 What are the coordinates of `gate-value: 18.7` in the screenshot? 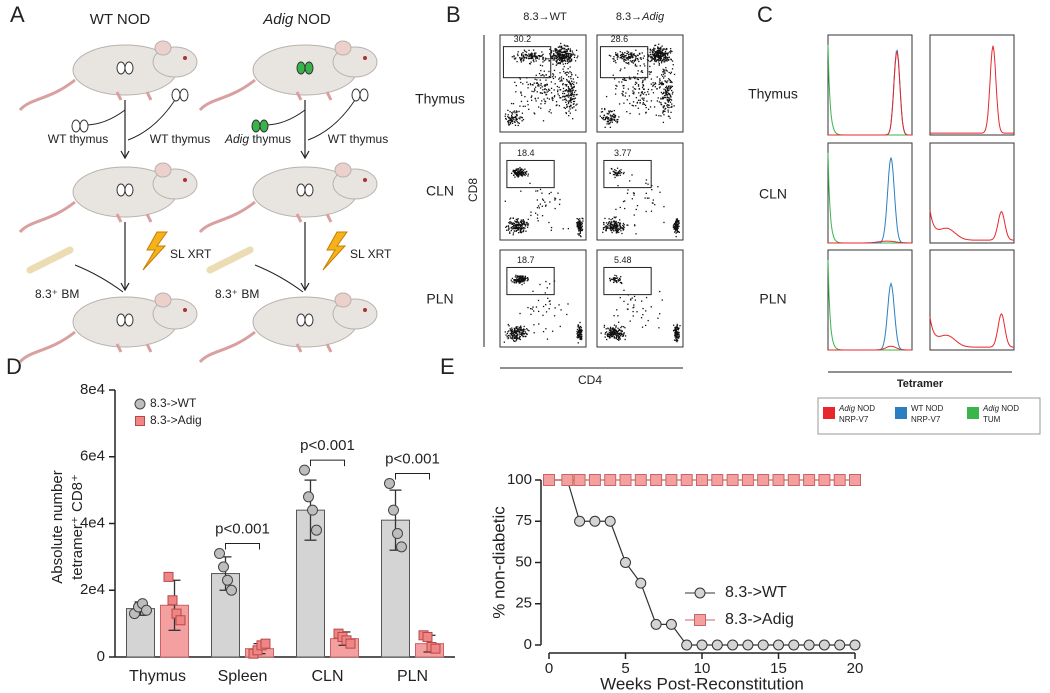 It's located at (526, 260).